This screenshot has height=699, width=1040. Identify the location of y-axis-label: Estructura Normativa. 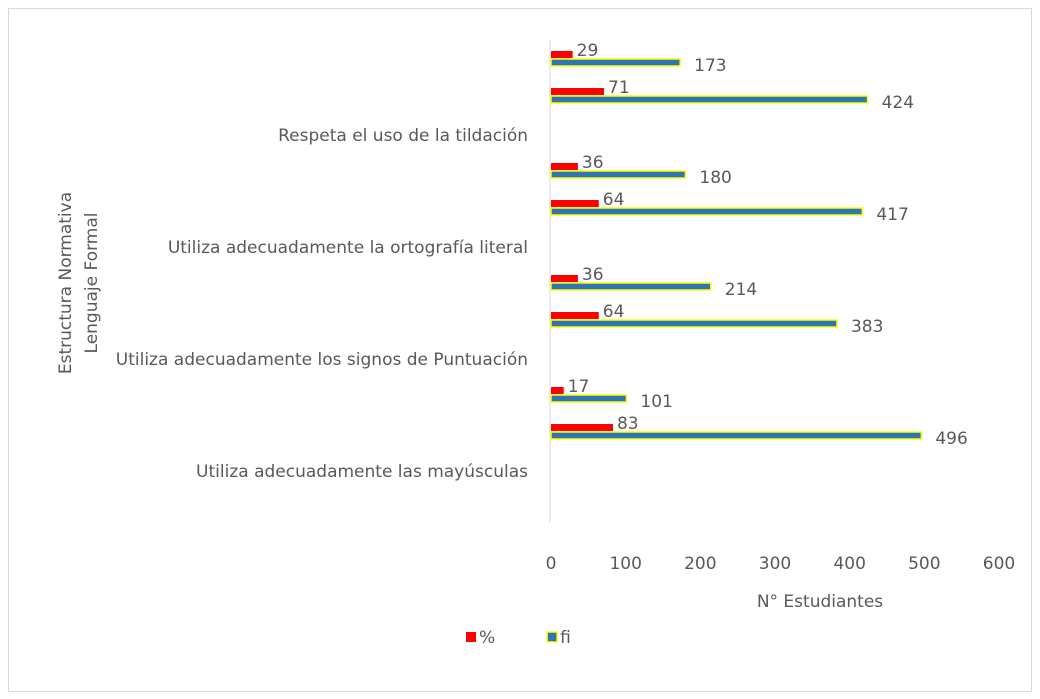
(66, 283).